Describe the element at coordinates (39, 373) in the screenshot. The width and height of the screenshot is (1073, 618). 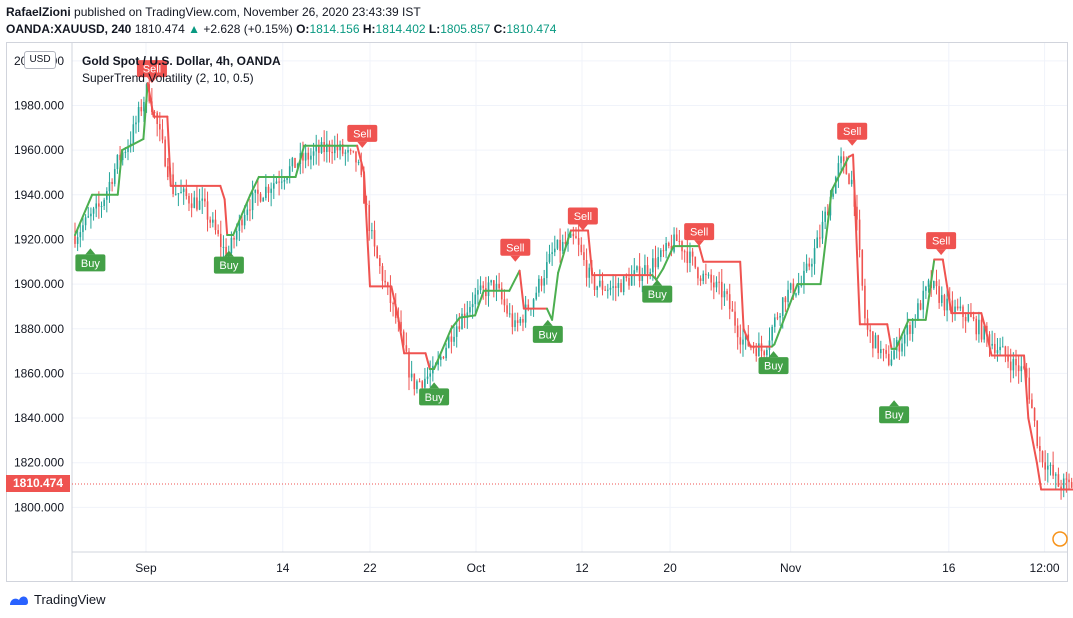
I see `y-tick-label: 1860.000` at that location.